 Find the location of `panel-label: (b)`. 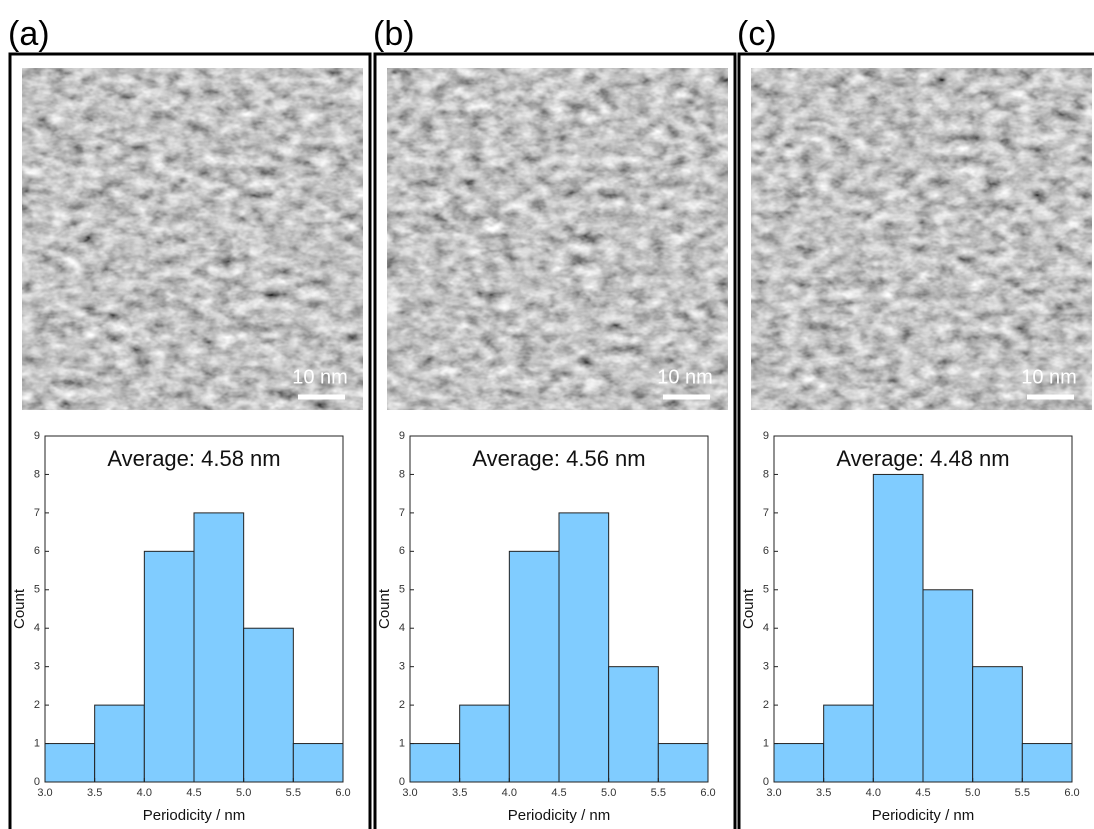

panel-label: (b) is located at coordinates (394, 34).